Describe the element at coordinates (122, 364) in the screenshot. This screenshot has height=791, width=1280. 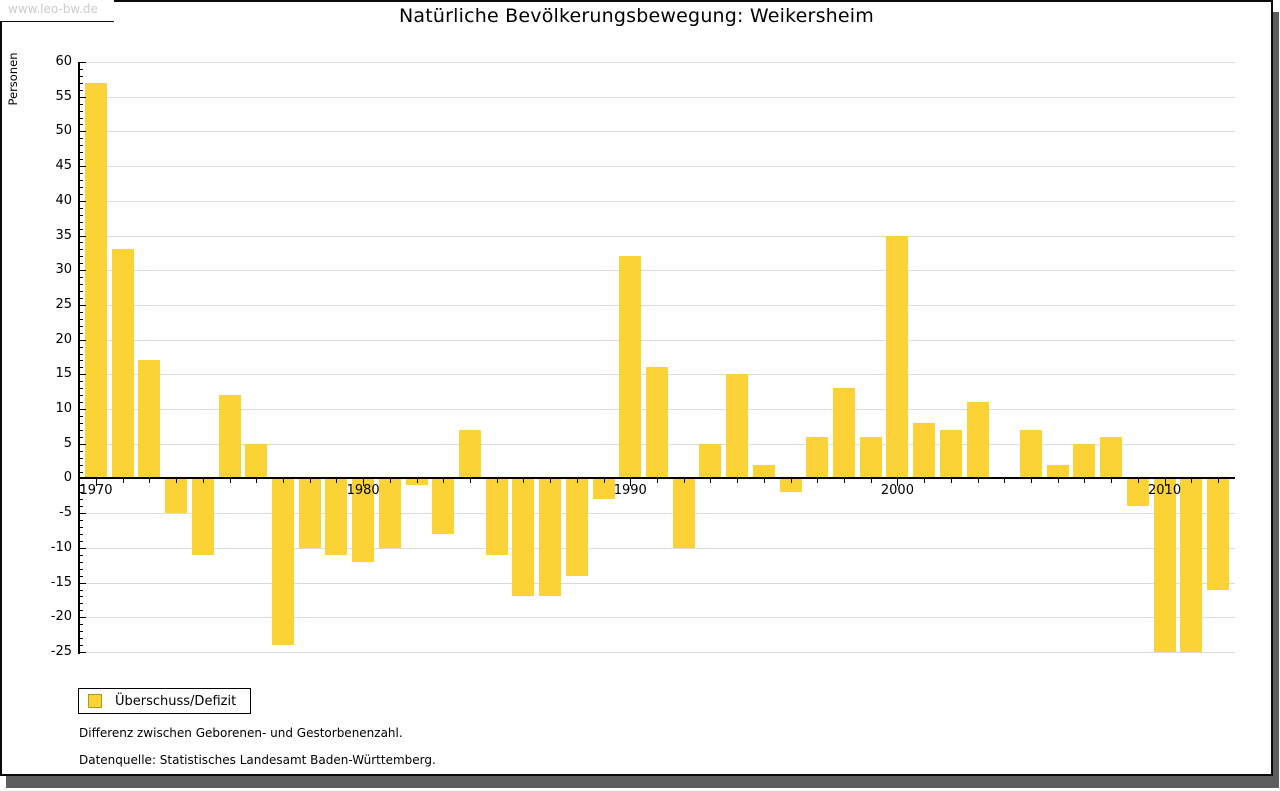
I see `bar-1971` at that location.